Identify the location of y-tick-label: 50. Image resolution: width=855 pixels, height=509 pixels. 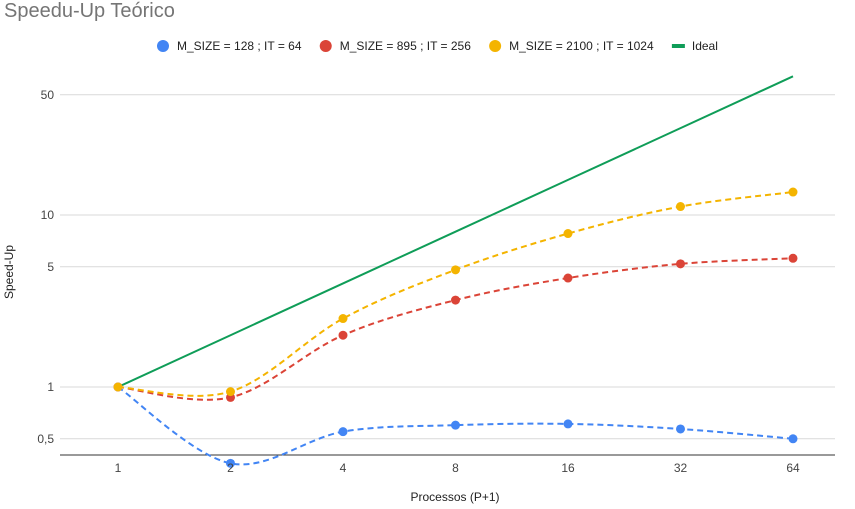
(48, 95).